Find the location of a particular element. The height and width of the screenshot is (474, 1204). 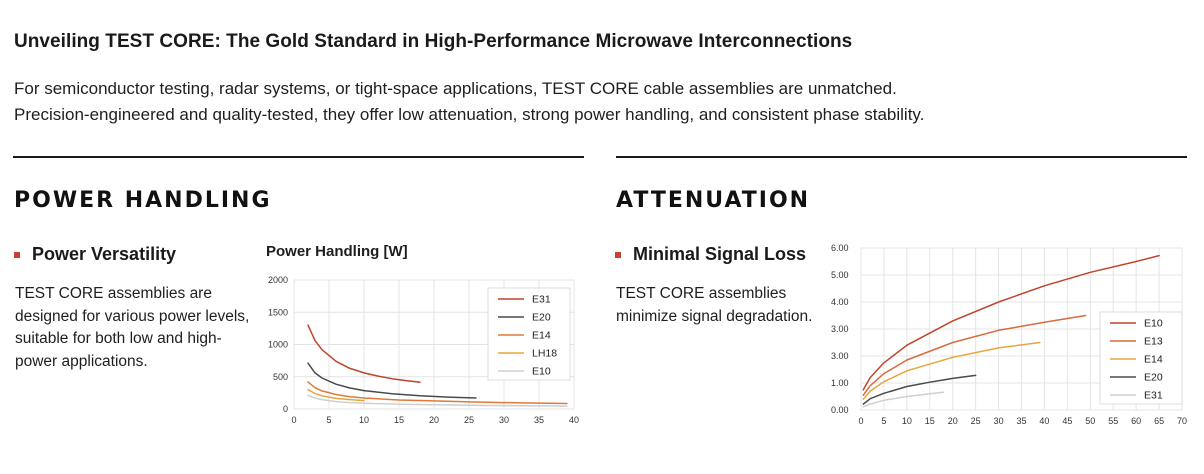

attenuation-section-title: ATTENUATION is located at coordinates (713, 200).